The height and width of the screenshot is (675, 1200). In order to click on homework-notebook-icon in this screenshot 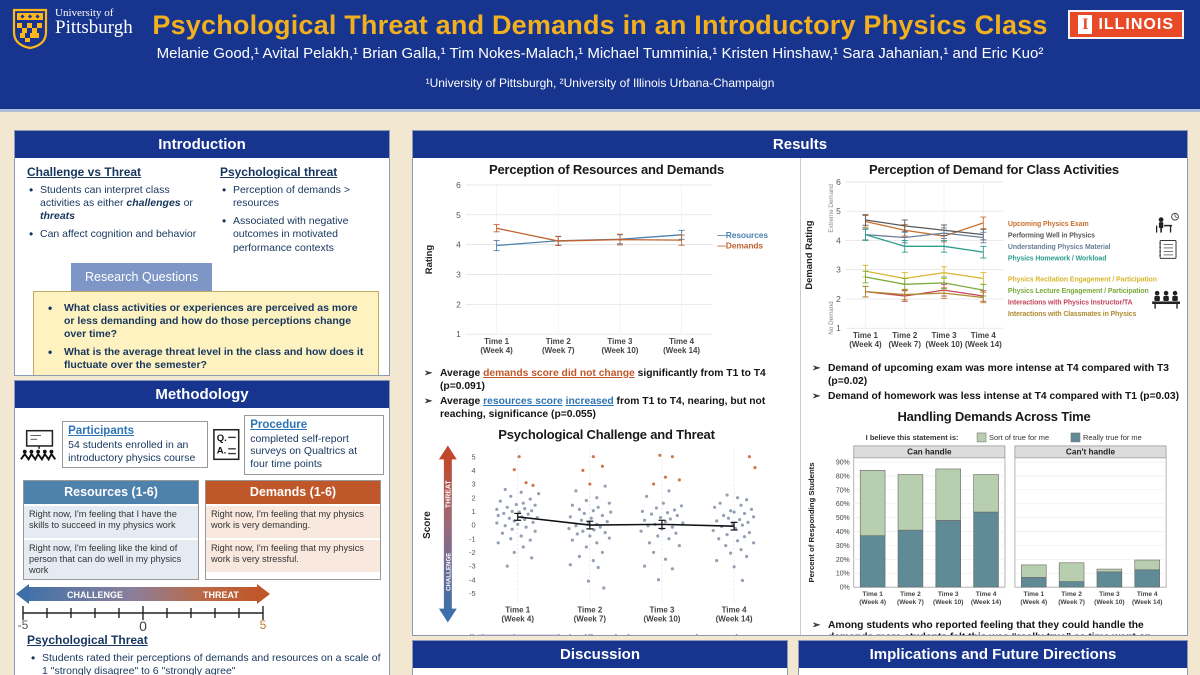, I will do `click(1168, 249)`.